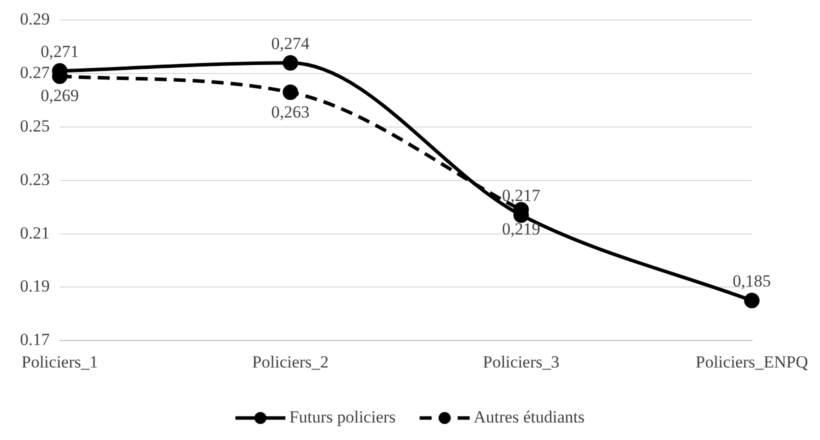  What do you see at coordinates (290, 112) in the screenshot?
I see `data-label: 0,263` at bounding box center [290, 112].